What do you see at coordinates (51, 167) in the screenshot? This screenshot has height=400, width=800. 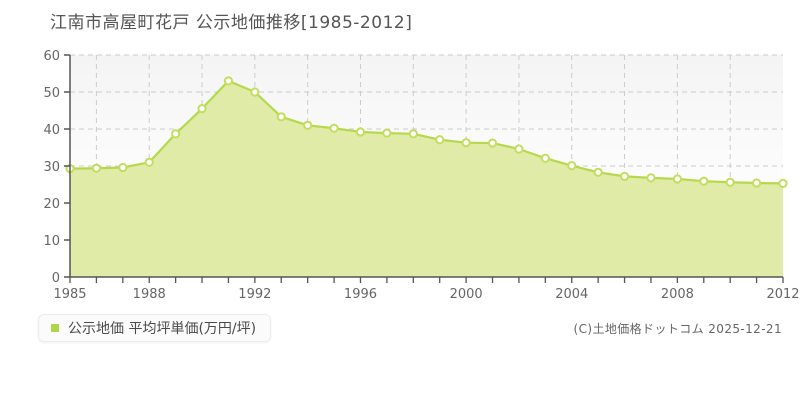 I see `y-axis-tick-label: 30` at bounding box center [51, 167].